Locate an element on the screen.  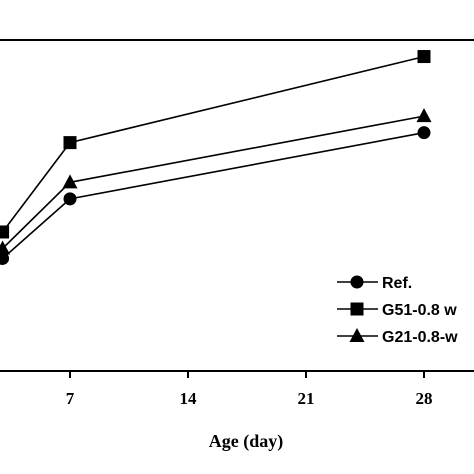
legend-label: Ref. is located at coordinates (397, 283).